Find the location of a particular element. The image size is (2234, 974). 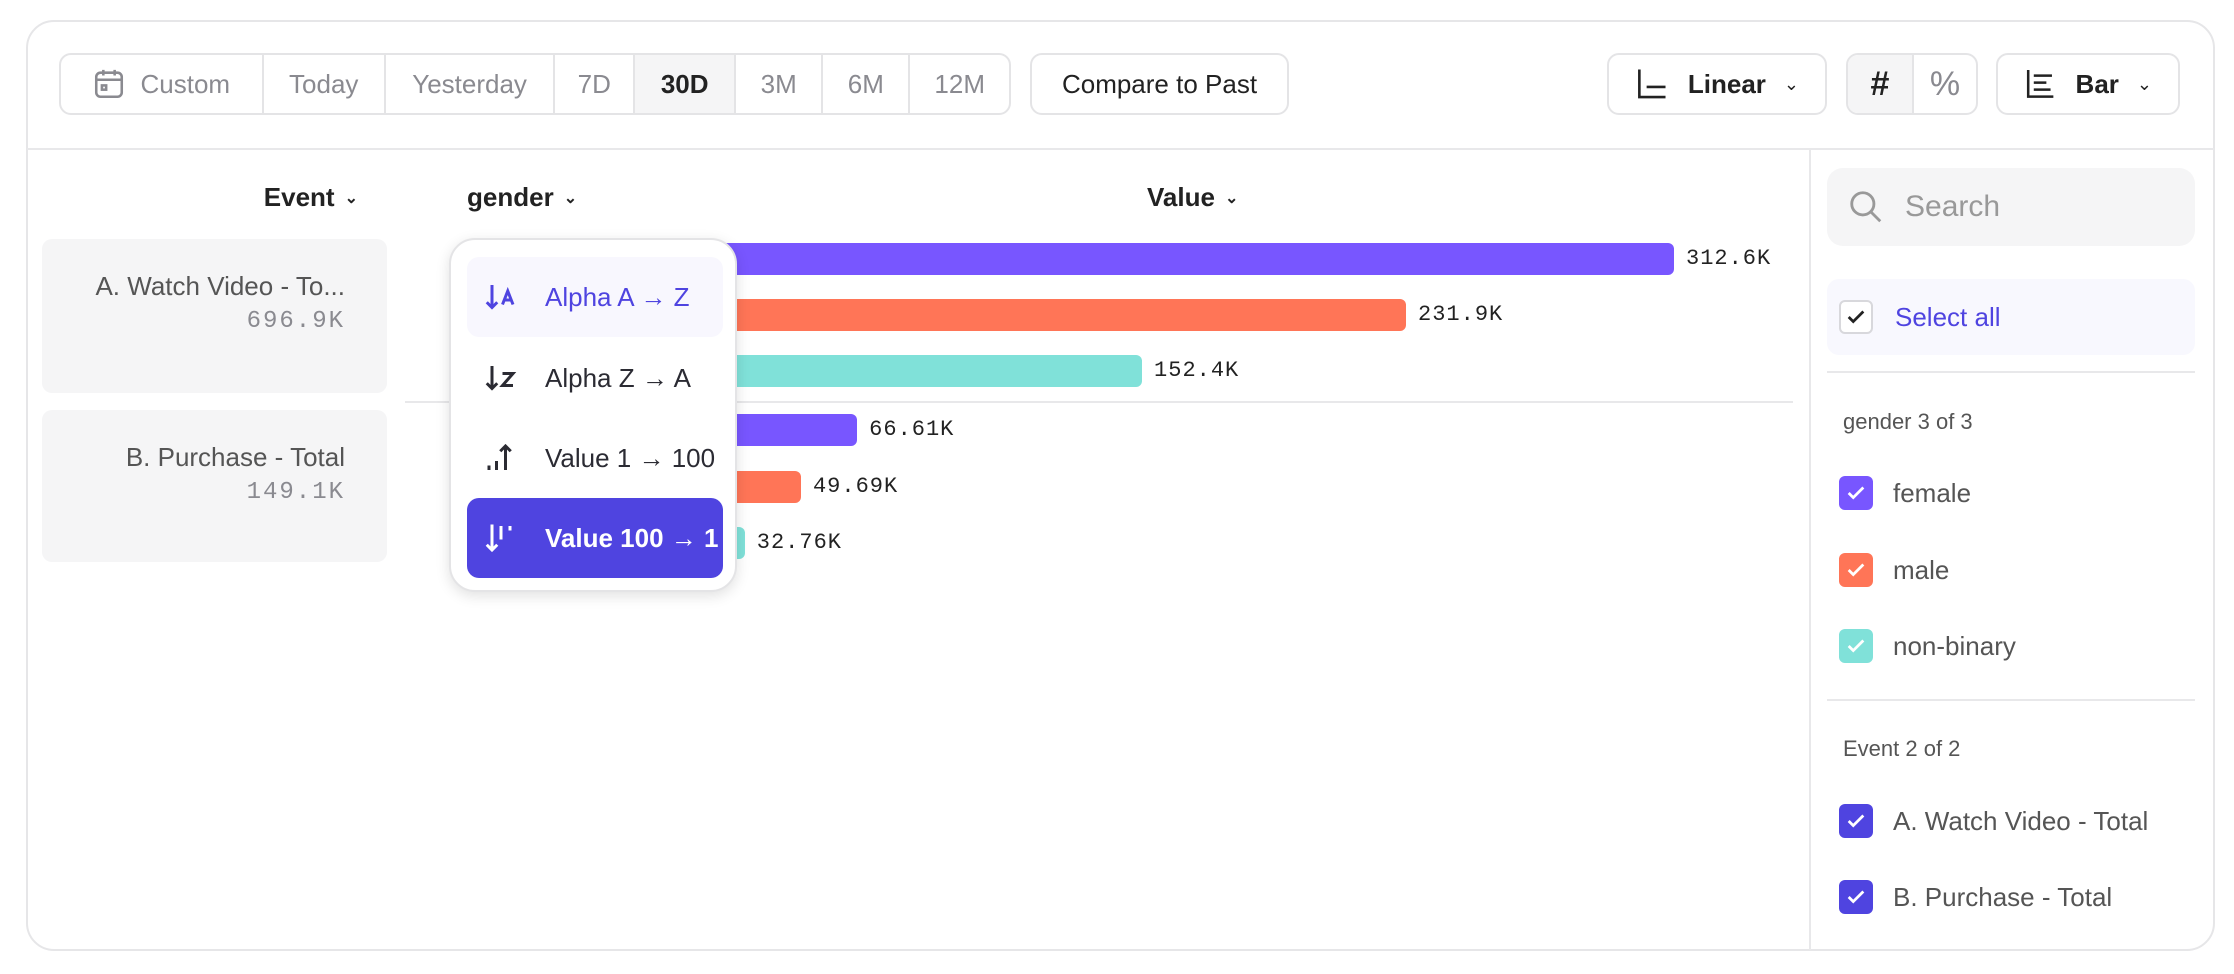

date-7d-button: 7D is located at coordinates (595, 84).